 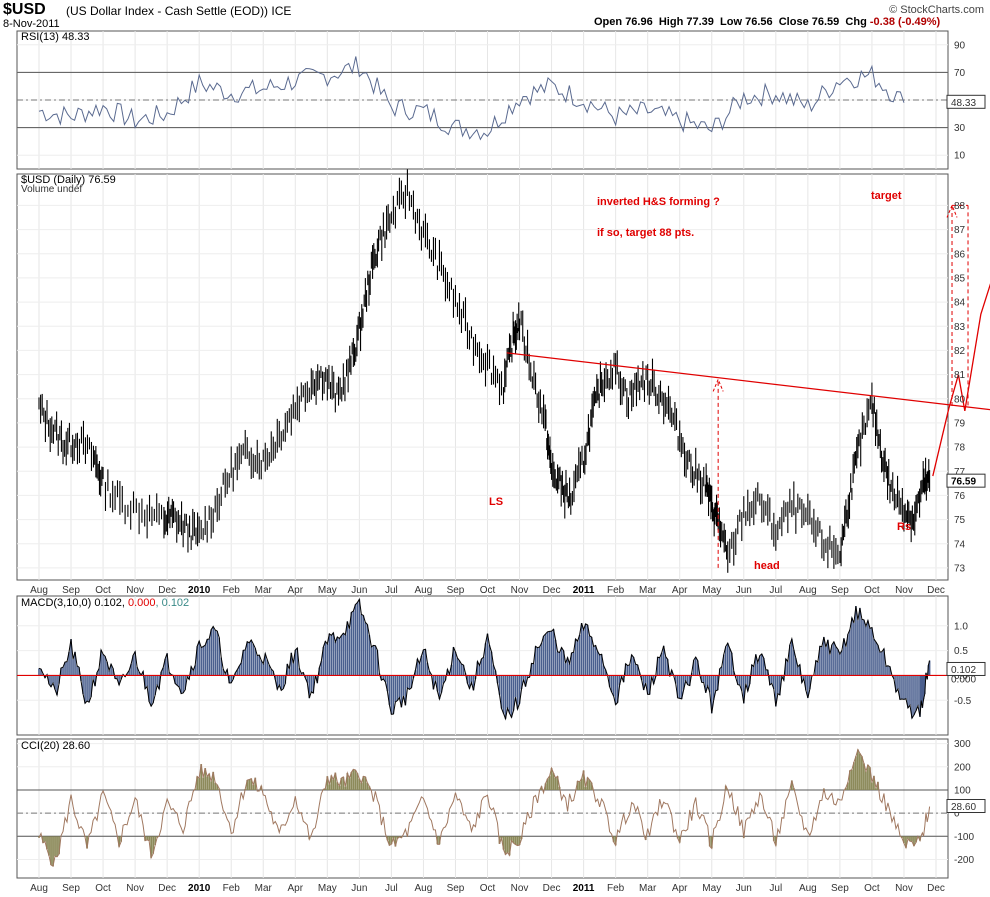 I want to click on ytick-label-price: 81, so click(x=960, y=375).